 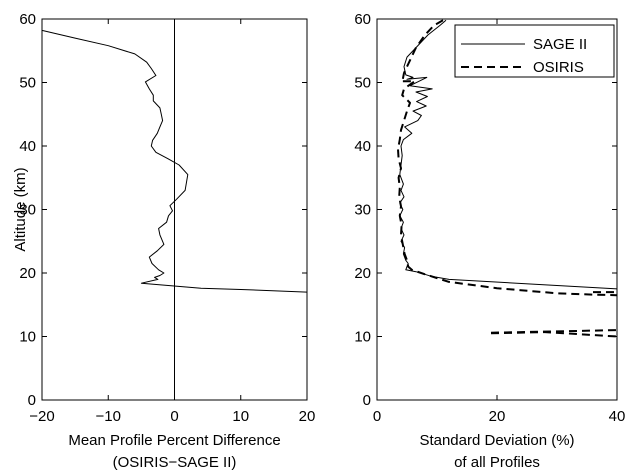 I want to click on left-x-tick-label: 0, so click(x=174, y=416).